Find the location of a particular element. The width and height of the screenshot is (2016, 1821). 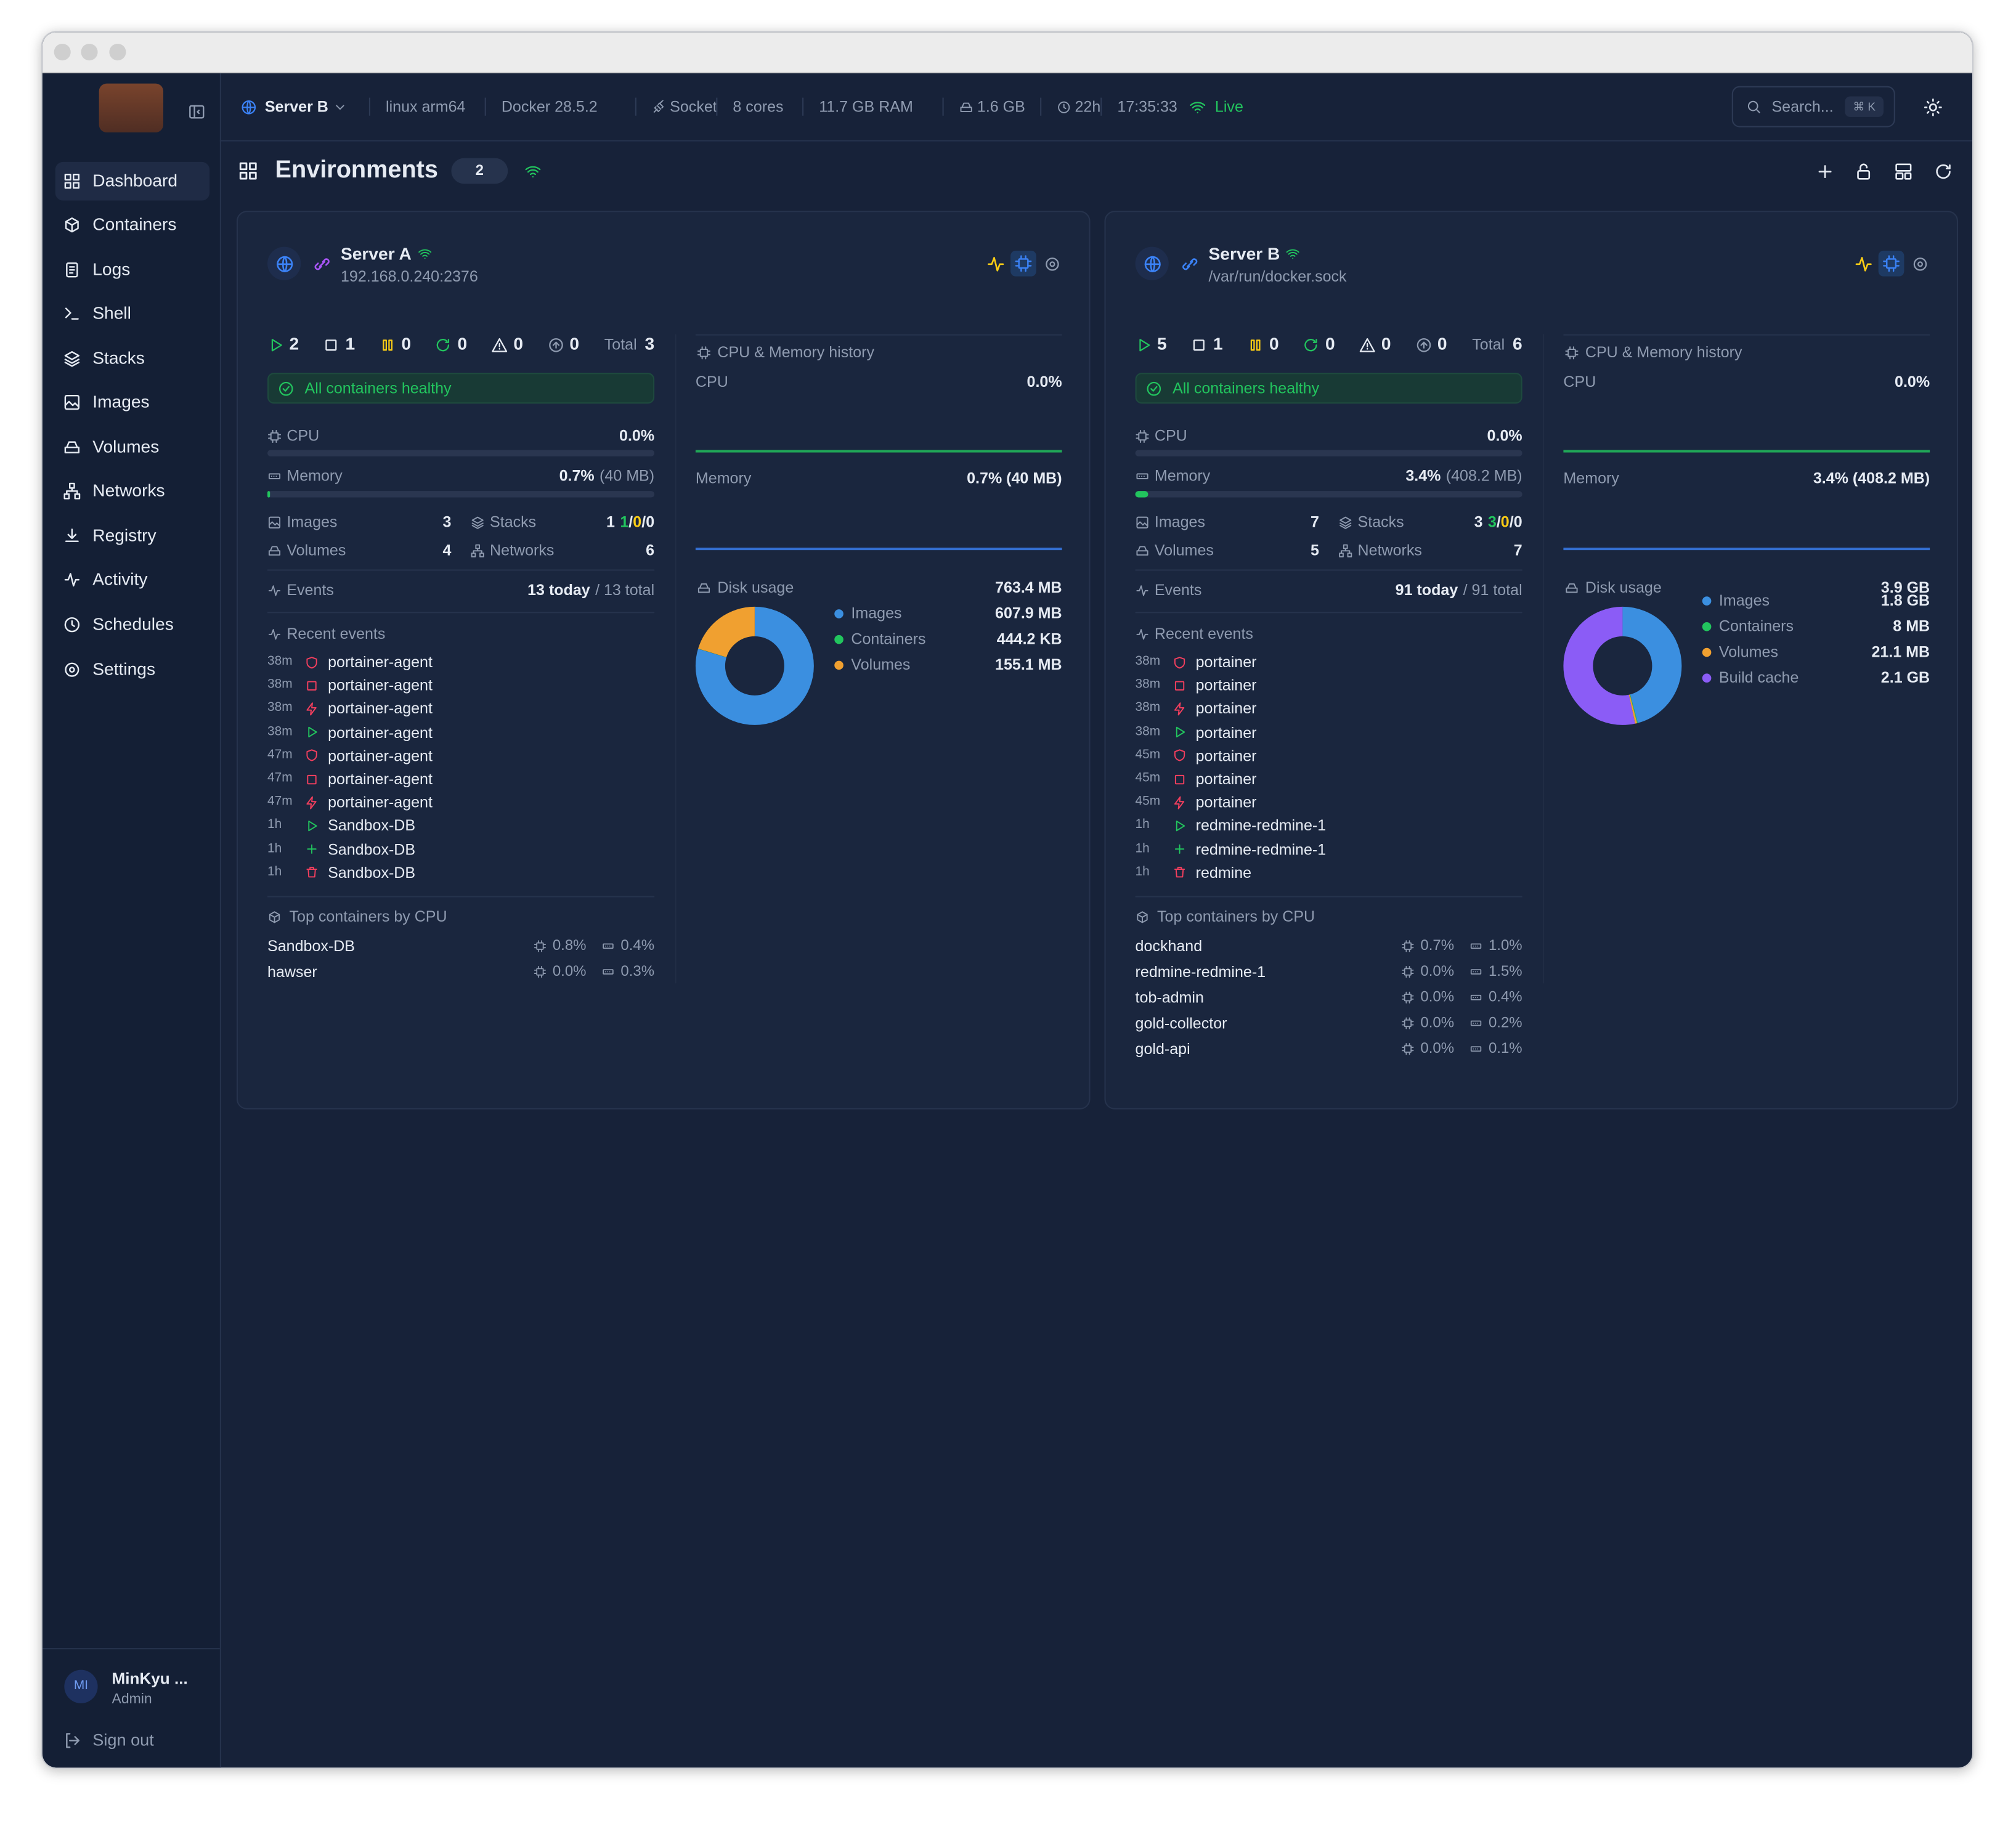

icon-plus is located at coordinates (1824, 170).